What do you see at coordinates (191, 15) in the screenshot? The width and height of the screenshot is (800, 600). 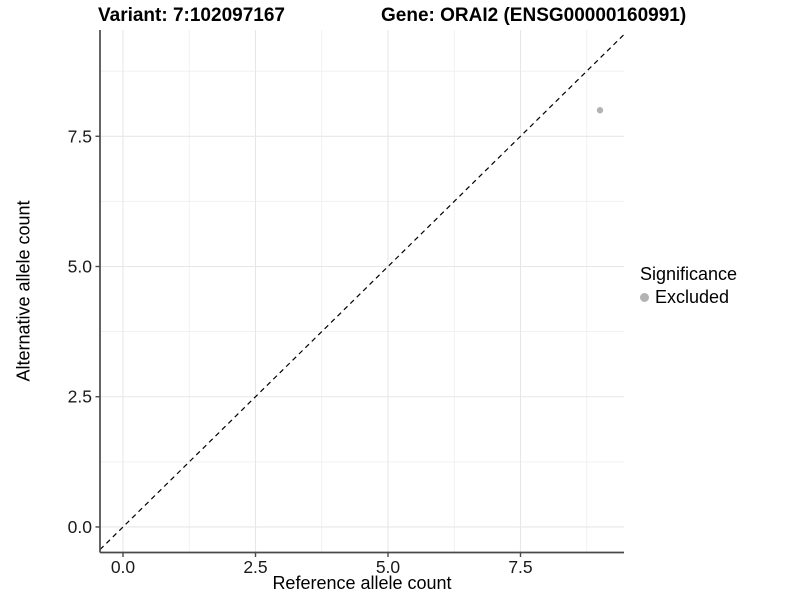 I see `variant-title: Variant: 7:102097167` at bounding box center [191, 15].